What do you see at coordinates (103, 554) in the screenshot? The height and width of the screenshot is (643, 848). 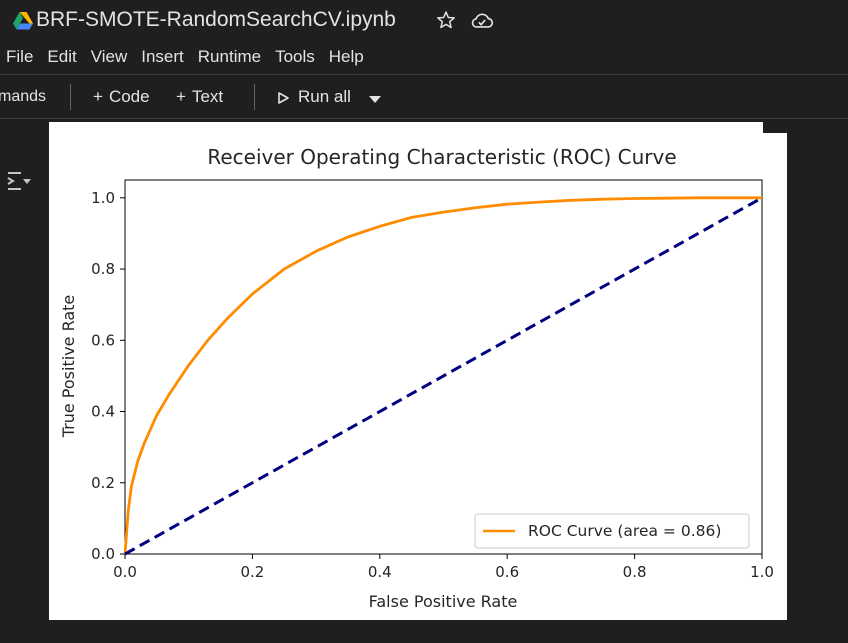 I see `y-tick-label: 0.0` at bounding box center [103, 554].